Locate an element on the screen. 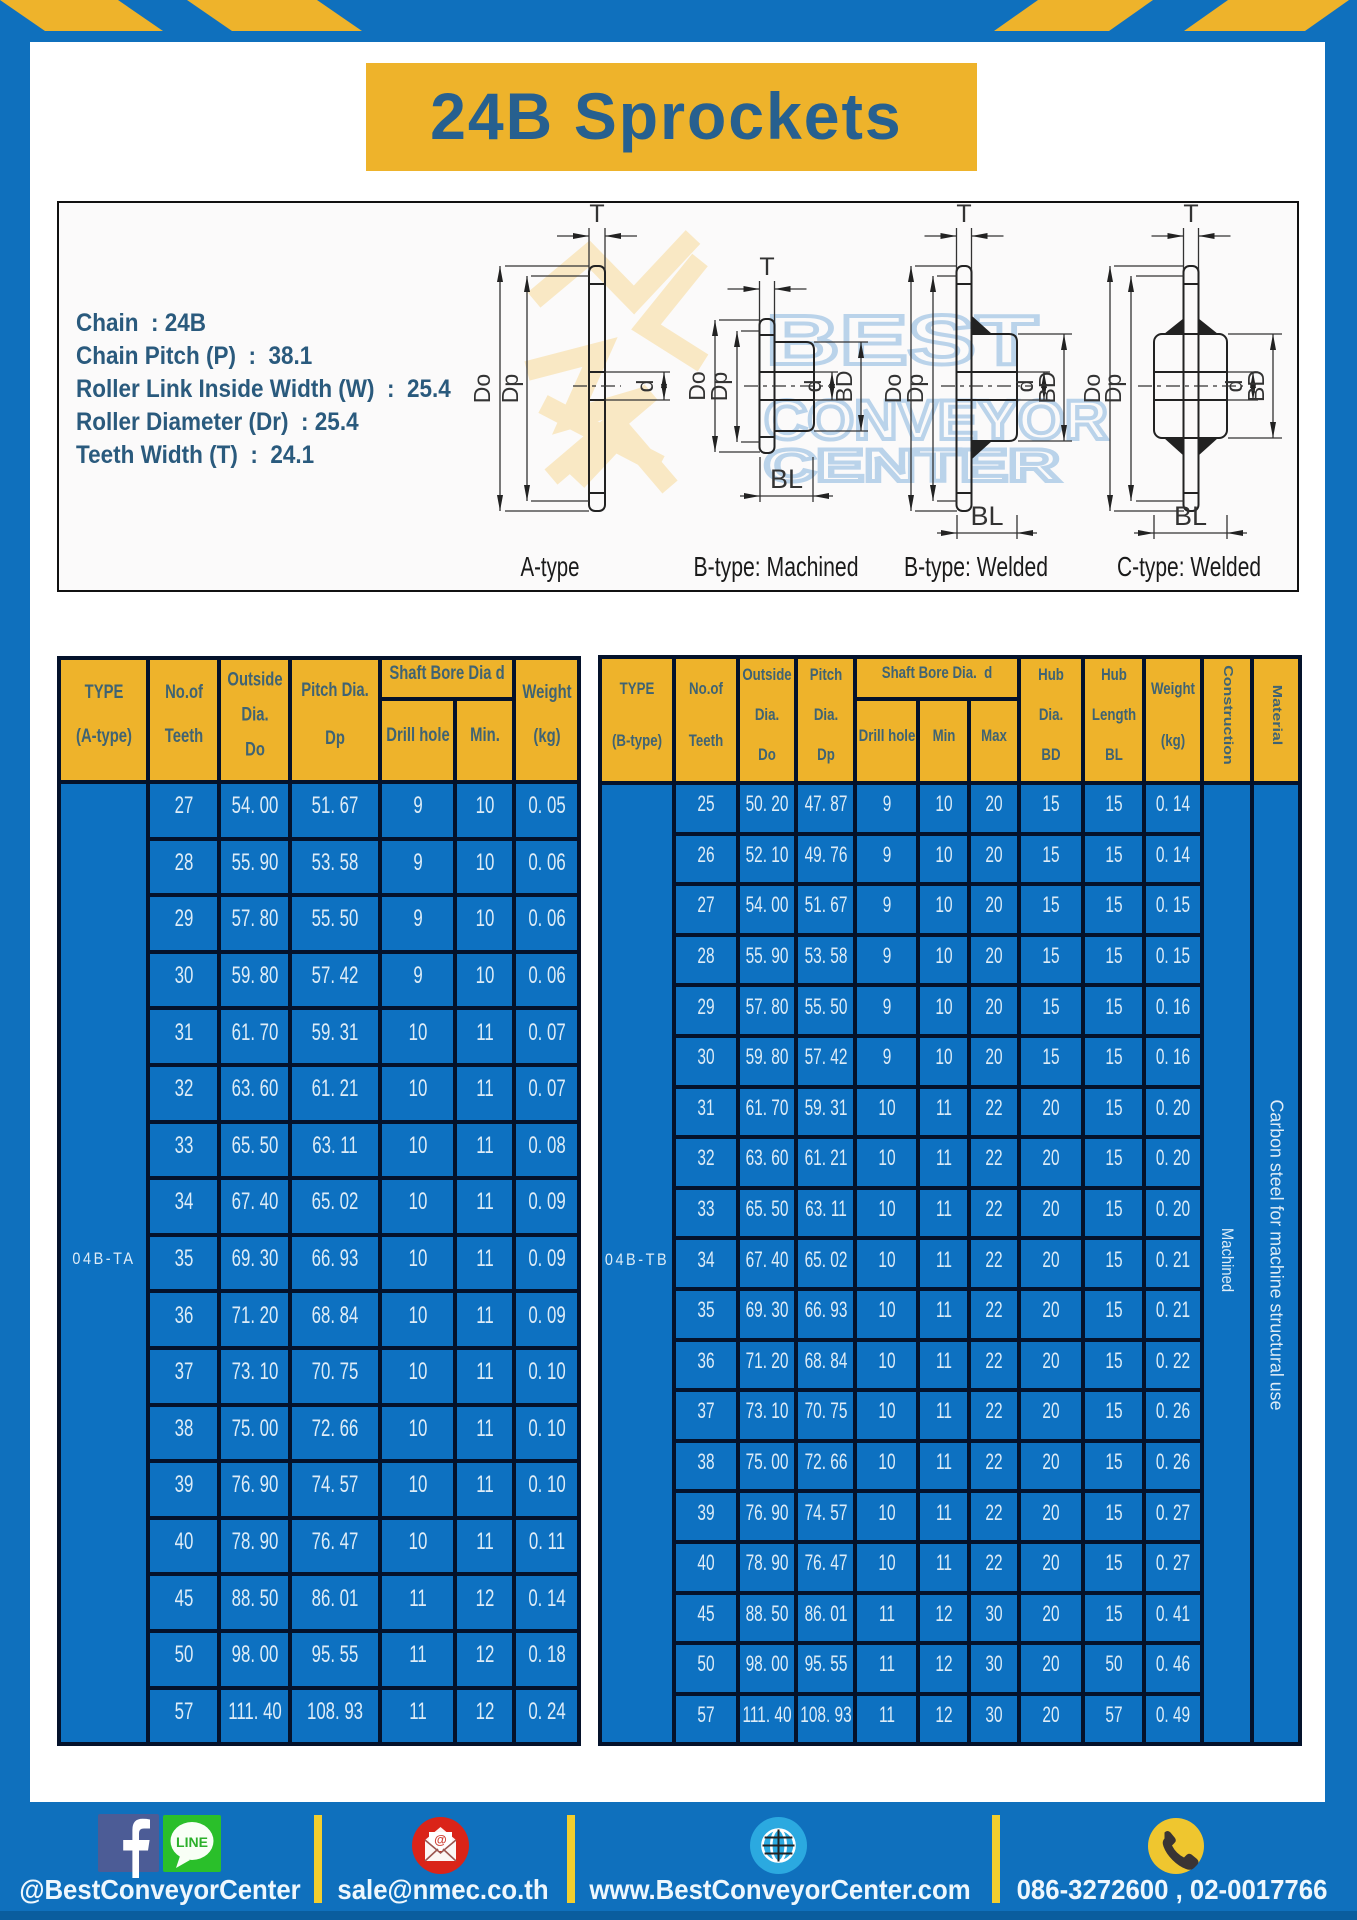 This screenshot has height=1920, width=1357. svg-text: LINE is located at coordinates (192, 1842).